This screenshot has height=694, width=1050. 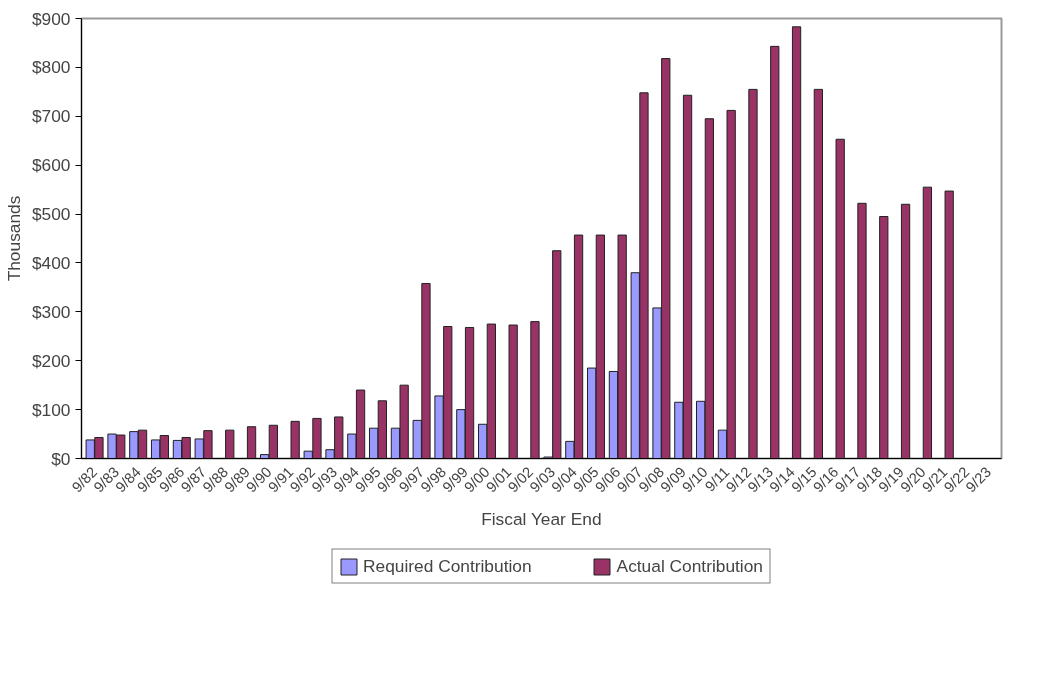 I want to click on x-axis-title: Fiscal Year End, so click(x=541, y=518).